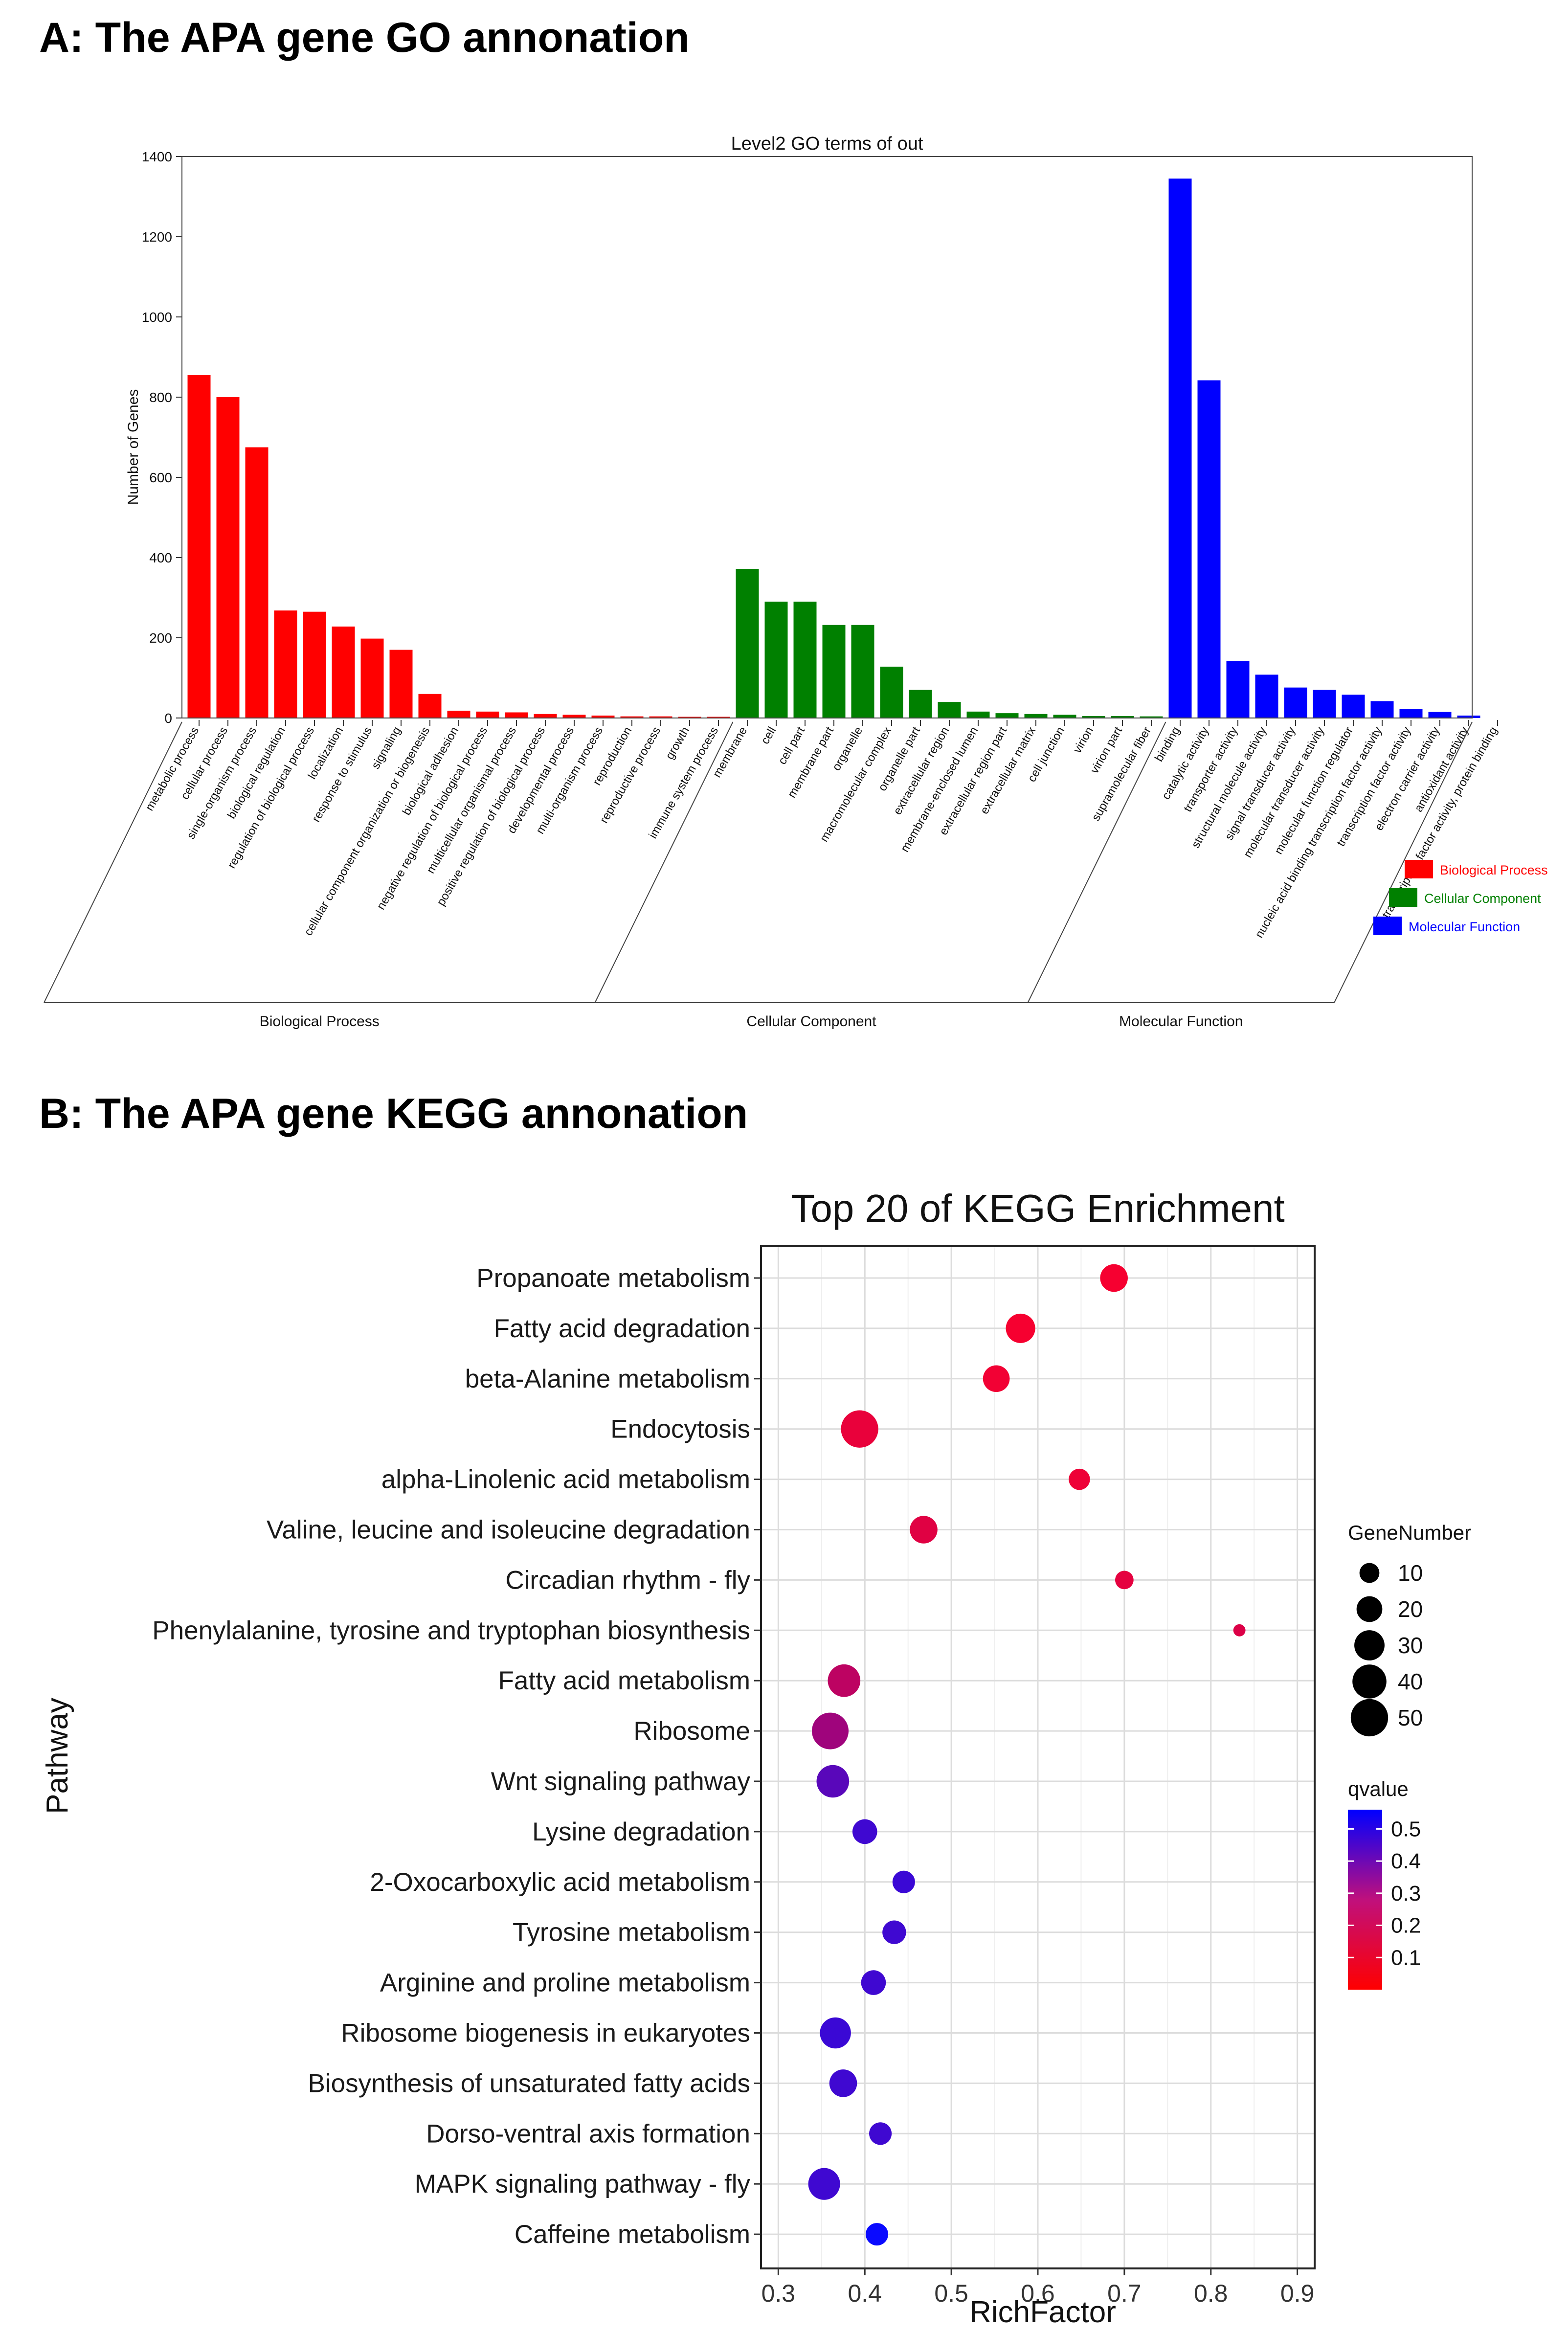 The height and width of the screenshot is (2333, 1568). What do you see at coordinates (160, 478) in the screenshot?
I see `go-y-tick-label: 600` at bounding box center [160, 478].